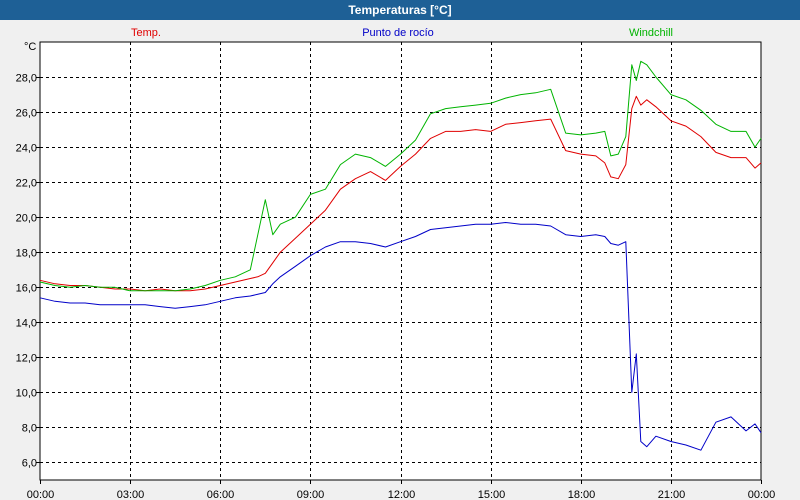 This screenshot has width=800, height=500. What do you see at coordinates (221, 494) in the screenshot?
I see `x-tick-time-label: 06:00` at bounding box center [221, 494].